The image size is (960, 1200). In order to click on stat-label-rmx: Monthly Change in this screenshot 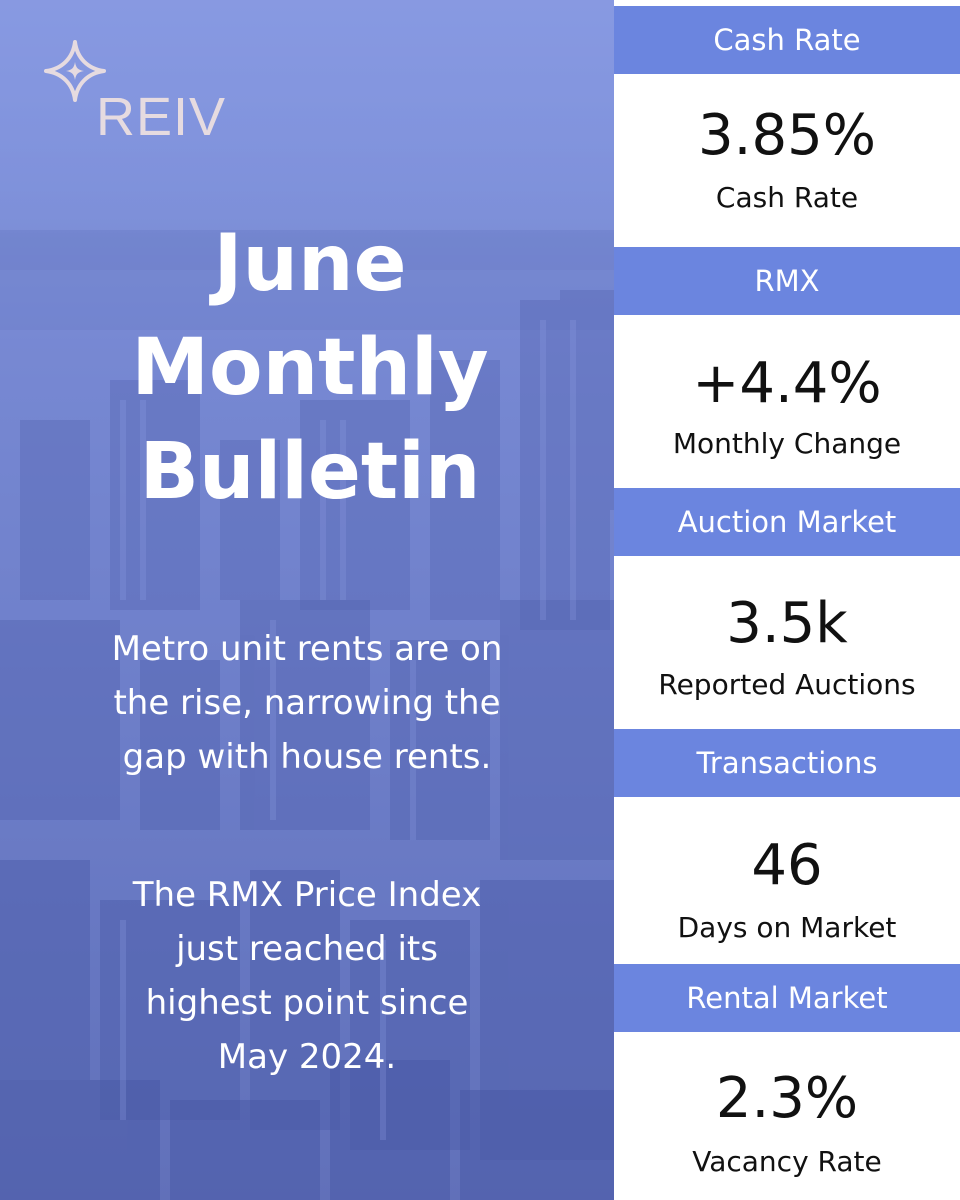, I will do `click(787, 443)`.